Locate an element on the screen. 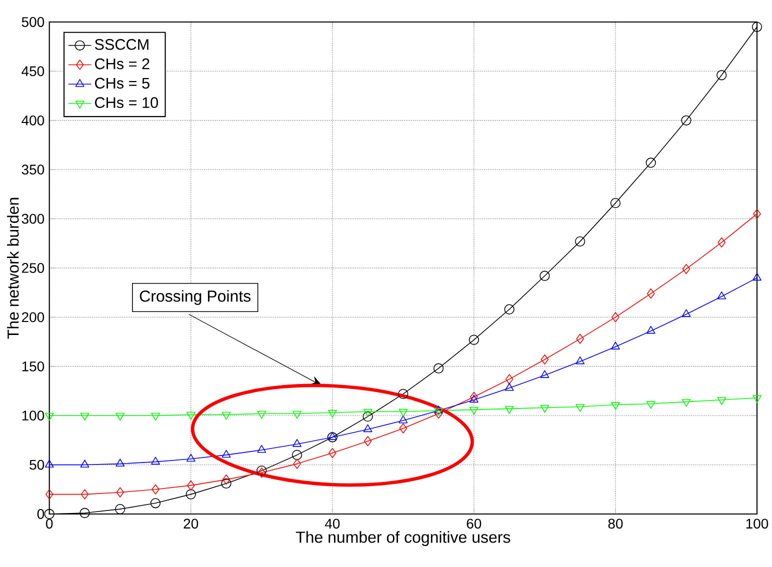 This screenshot has width=772, height=567. y-axis-title: The network burden is located at coordinates (13, 268).